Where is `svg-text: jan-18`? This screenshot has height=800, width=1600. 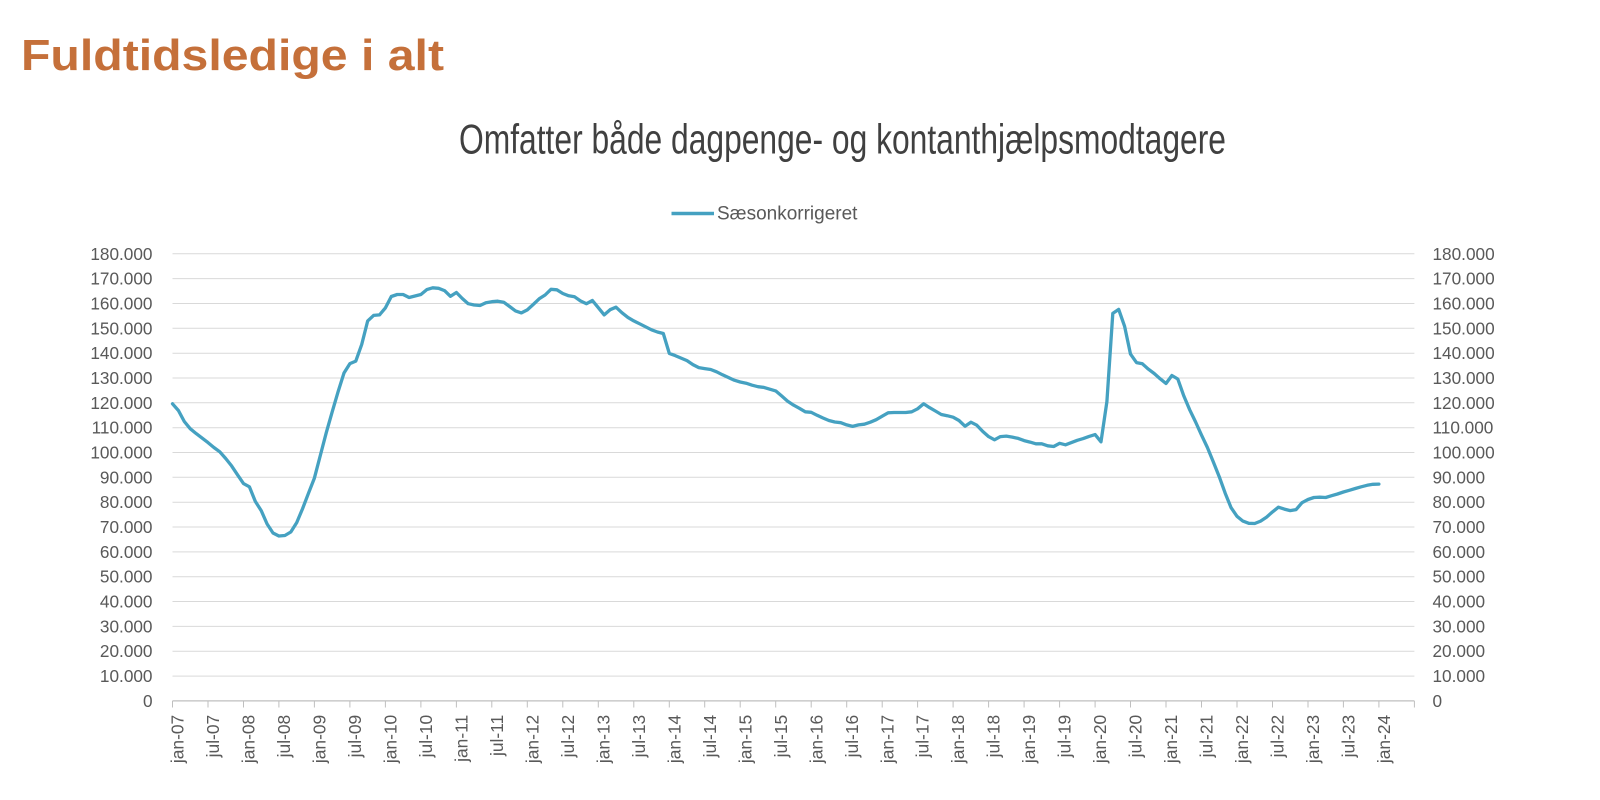 svg-text: jan-18 is located at coordinates (958, 739).